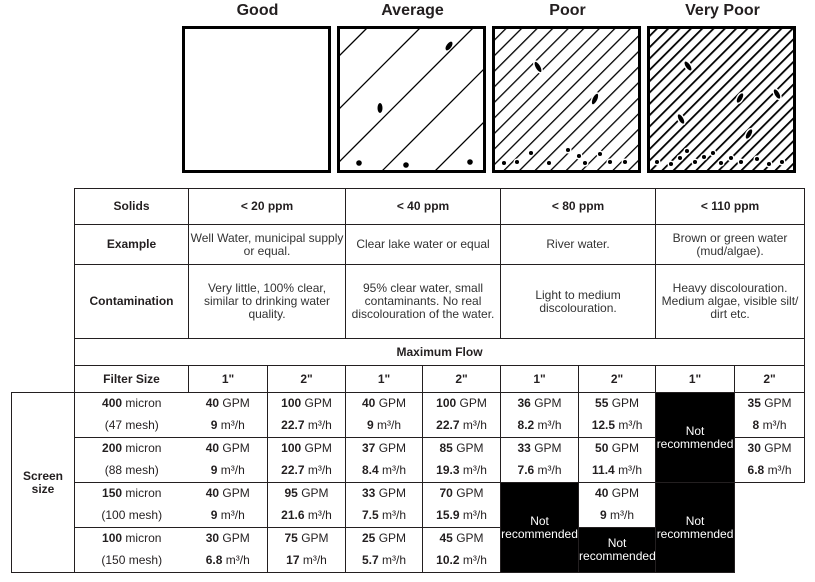 This screenshot has width=815, height=582. I want to click on m3h-cell: 15.9 m³/h, so click(462, 516).